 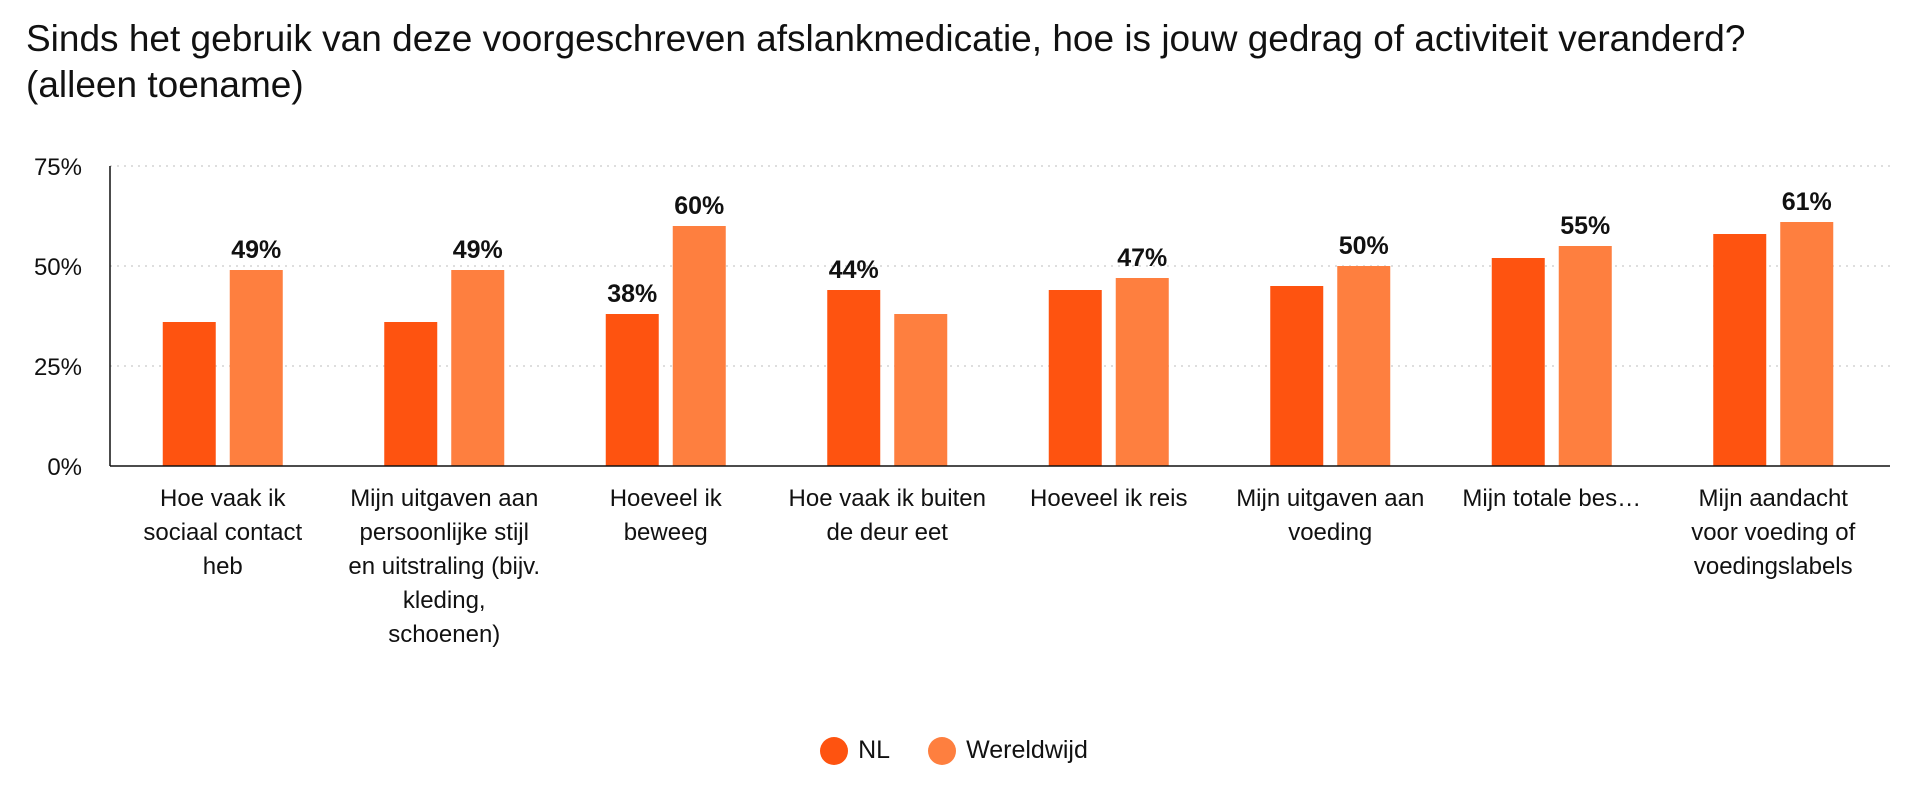 I want to click on data-label: 61%, so click(x=1807, y=202).